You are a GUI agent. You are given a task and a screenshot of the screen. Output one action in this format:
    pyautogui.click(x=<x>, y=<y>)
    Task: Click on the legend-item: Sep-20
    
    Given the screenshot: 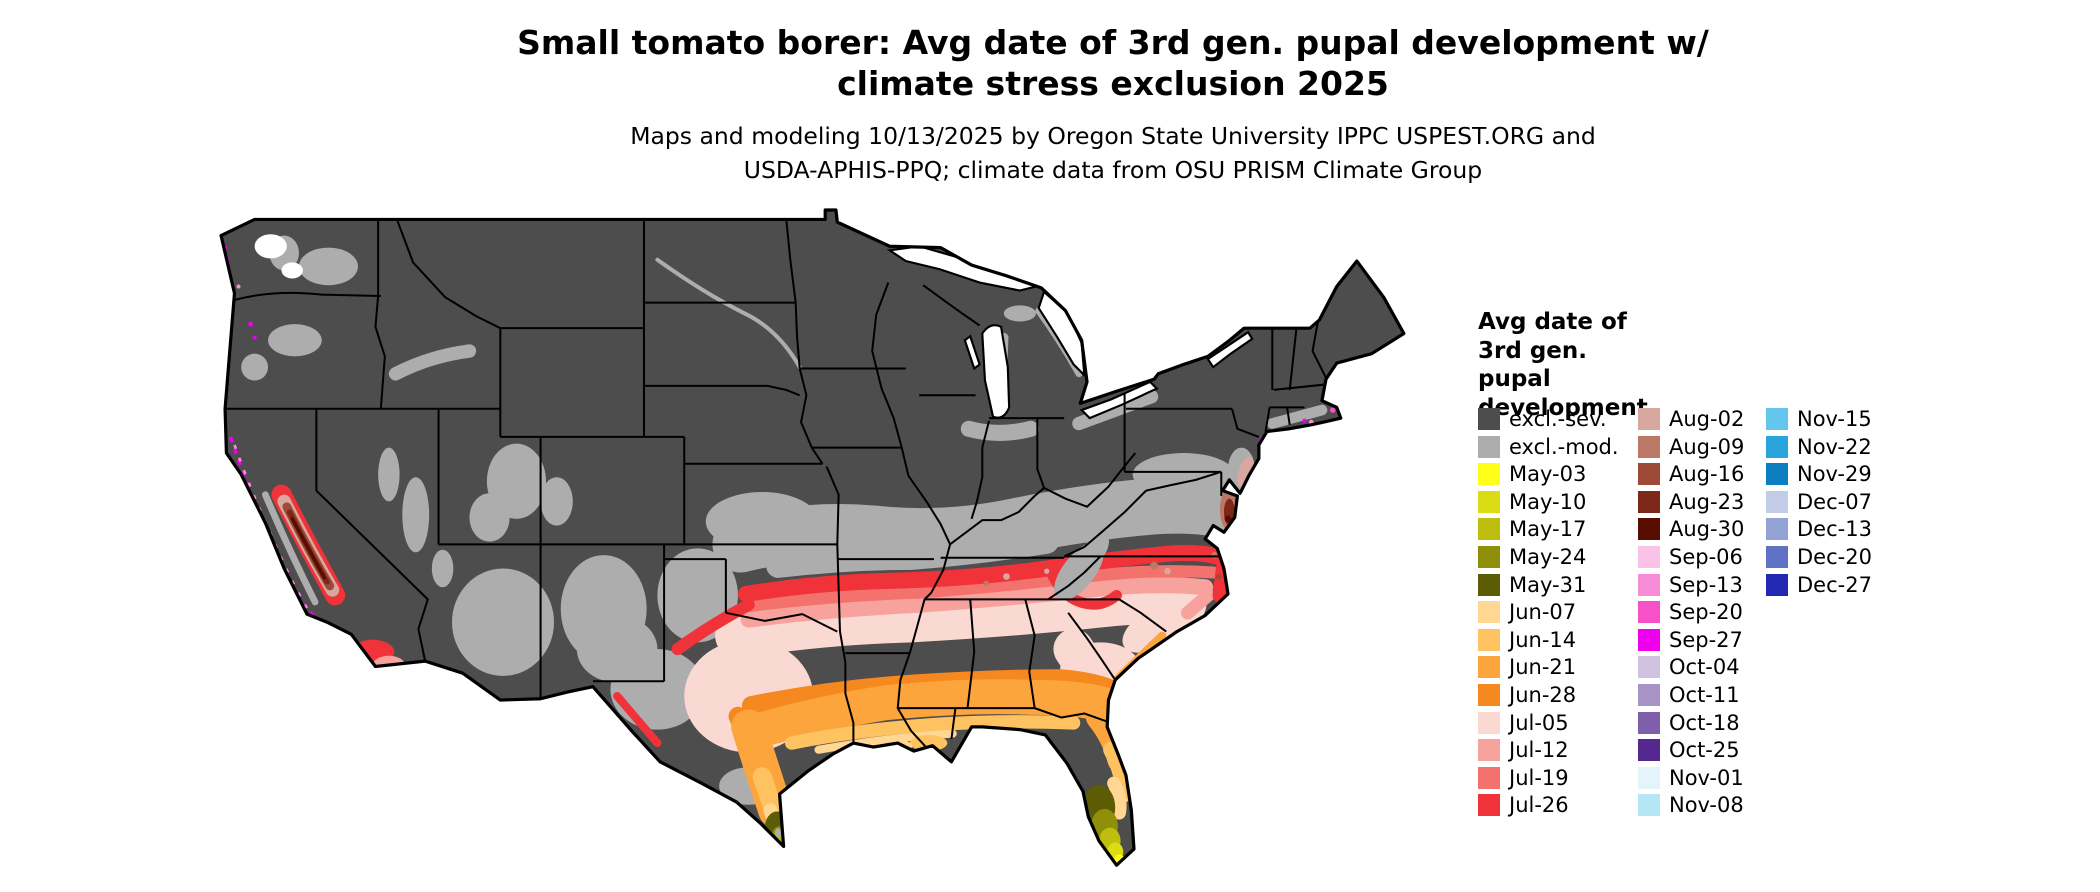 What is the action you would take?
    pyautogui.click(x=1691, y=612)
    